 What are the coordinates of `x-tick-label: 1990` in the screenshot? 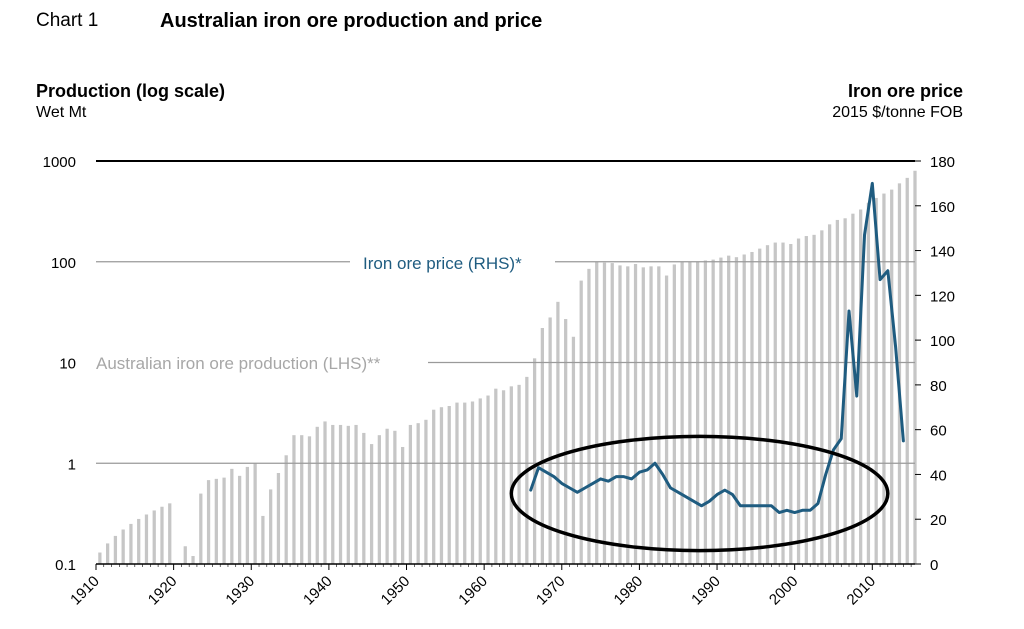 It's located at (706, 591).